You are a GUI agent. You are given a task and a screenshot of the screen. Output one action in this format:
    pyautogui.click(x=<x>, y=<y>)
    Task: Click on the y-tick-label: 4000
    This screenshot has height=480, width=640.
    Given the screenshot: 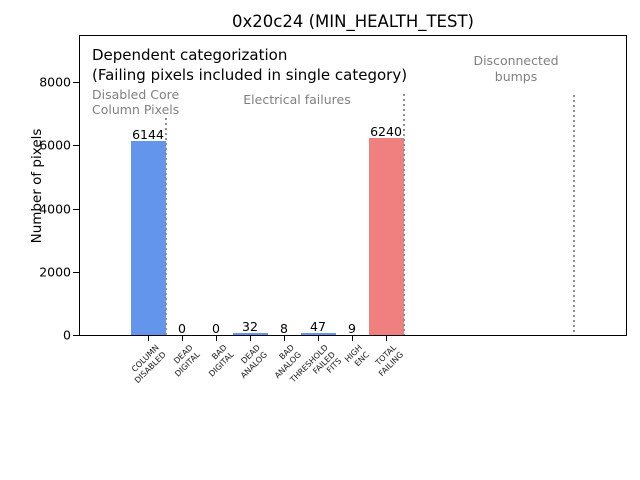 What is the action you would take?
    pyautogui.click(x=55, y=208)
    